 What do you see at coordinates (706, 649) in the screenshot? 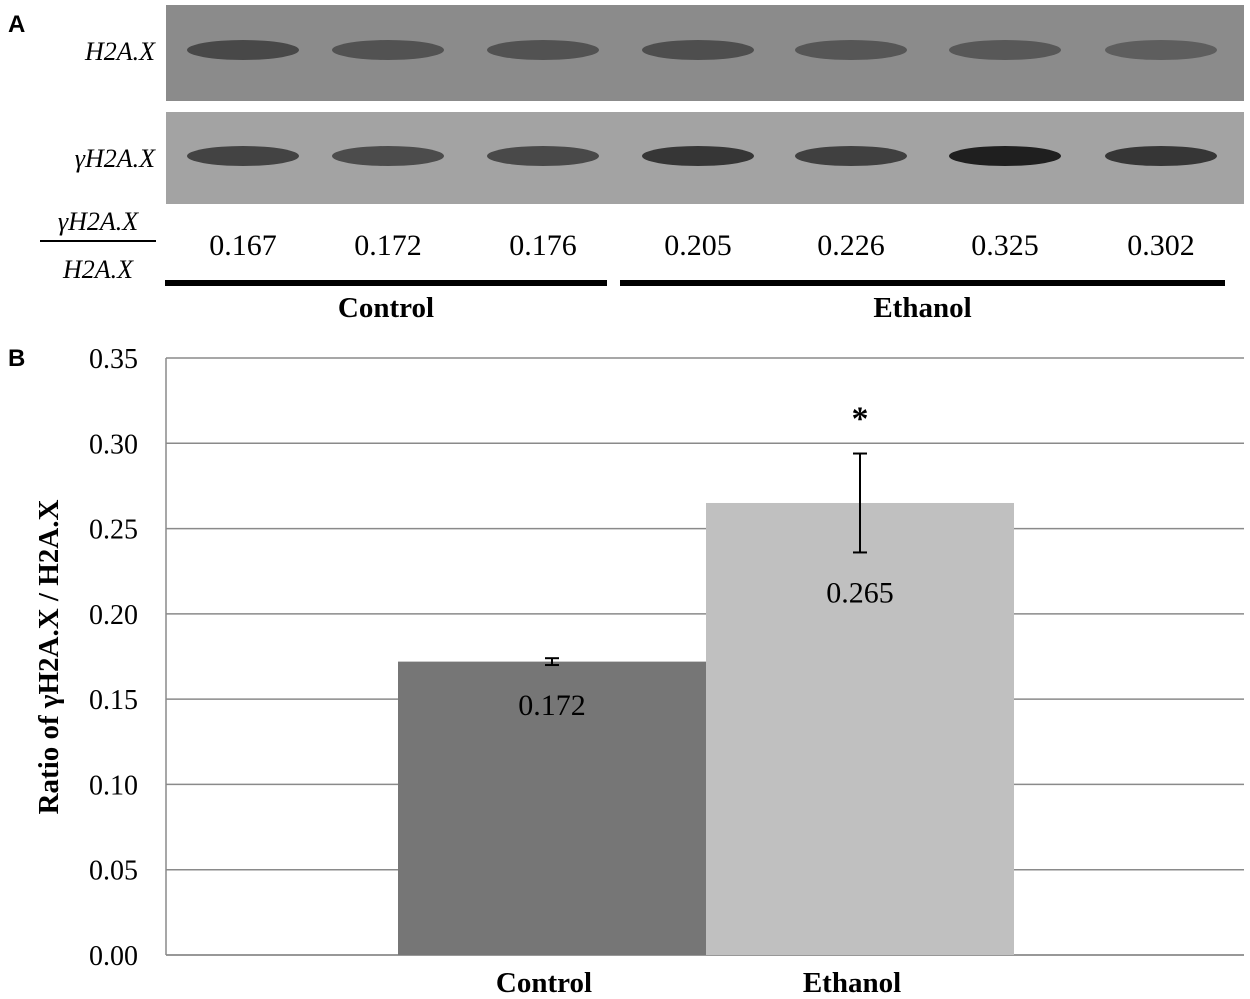
I see `data-labels: 0.172 0.265` at bounding box center [706, 649].